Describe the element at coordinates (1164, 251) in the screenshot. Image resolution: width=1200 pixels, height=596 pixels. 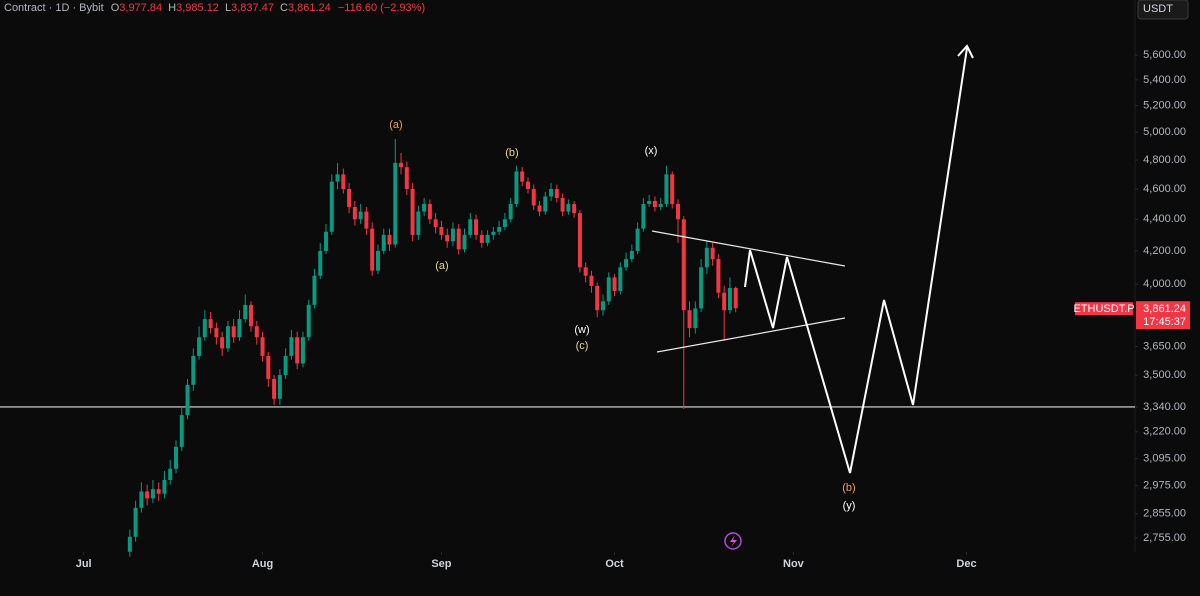
I see `y-tick-label: 4,200.00` at that location.